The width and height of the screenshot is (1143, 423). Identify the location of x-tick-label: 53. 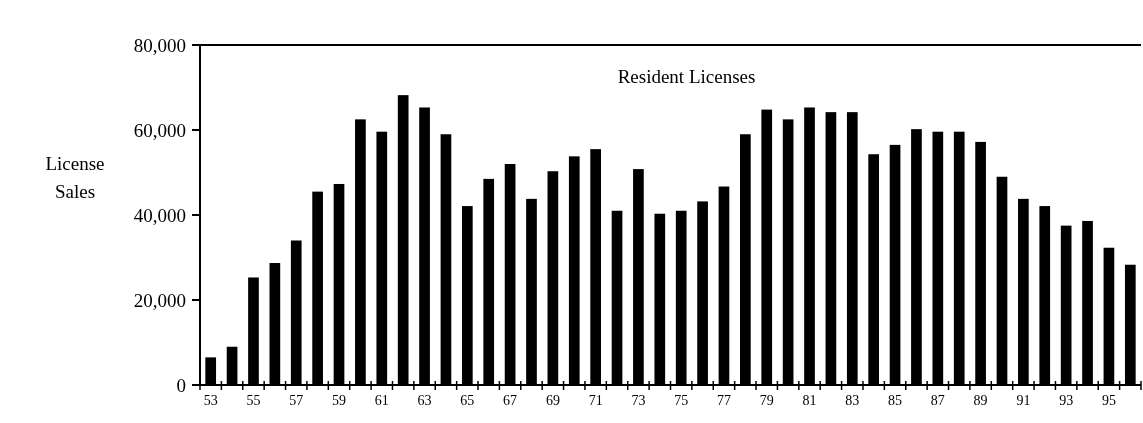
(210, 400).